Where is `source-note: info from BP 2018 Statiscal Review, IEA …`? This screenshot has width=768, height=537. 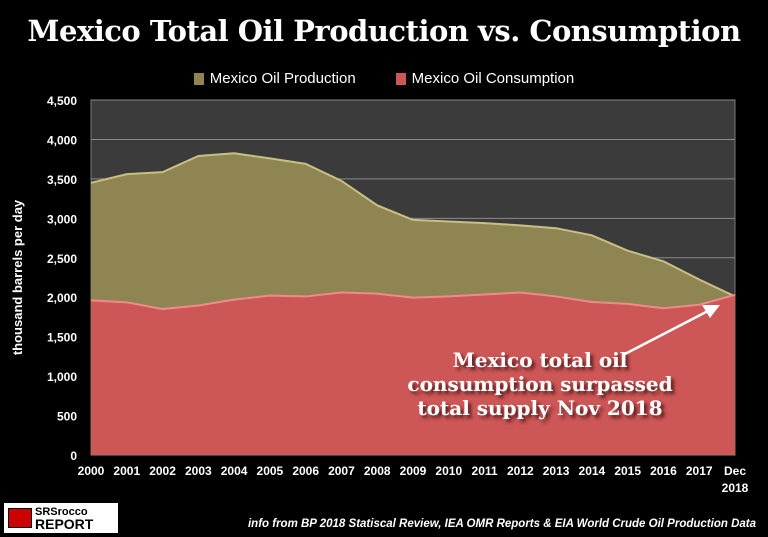 source-note: info from BP 2018 Statiscal Review, IEA … is located at coordinates (501, 524).